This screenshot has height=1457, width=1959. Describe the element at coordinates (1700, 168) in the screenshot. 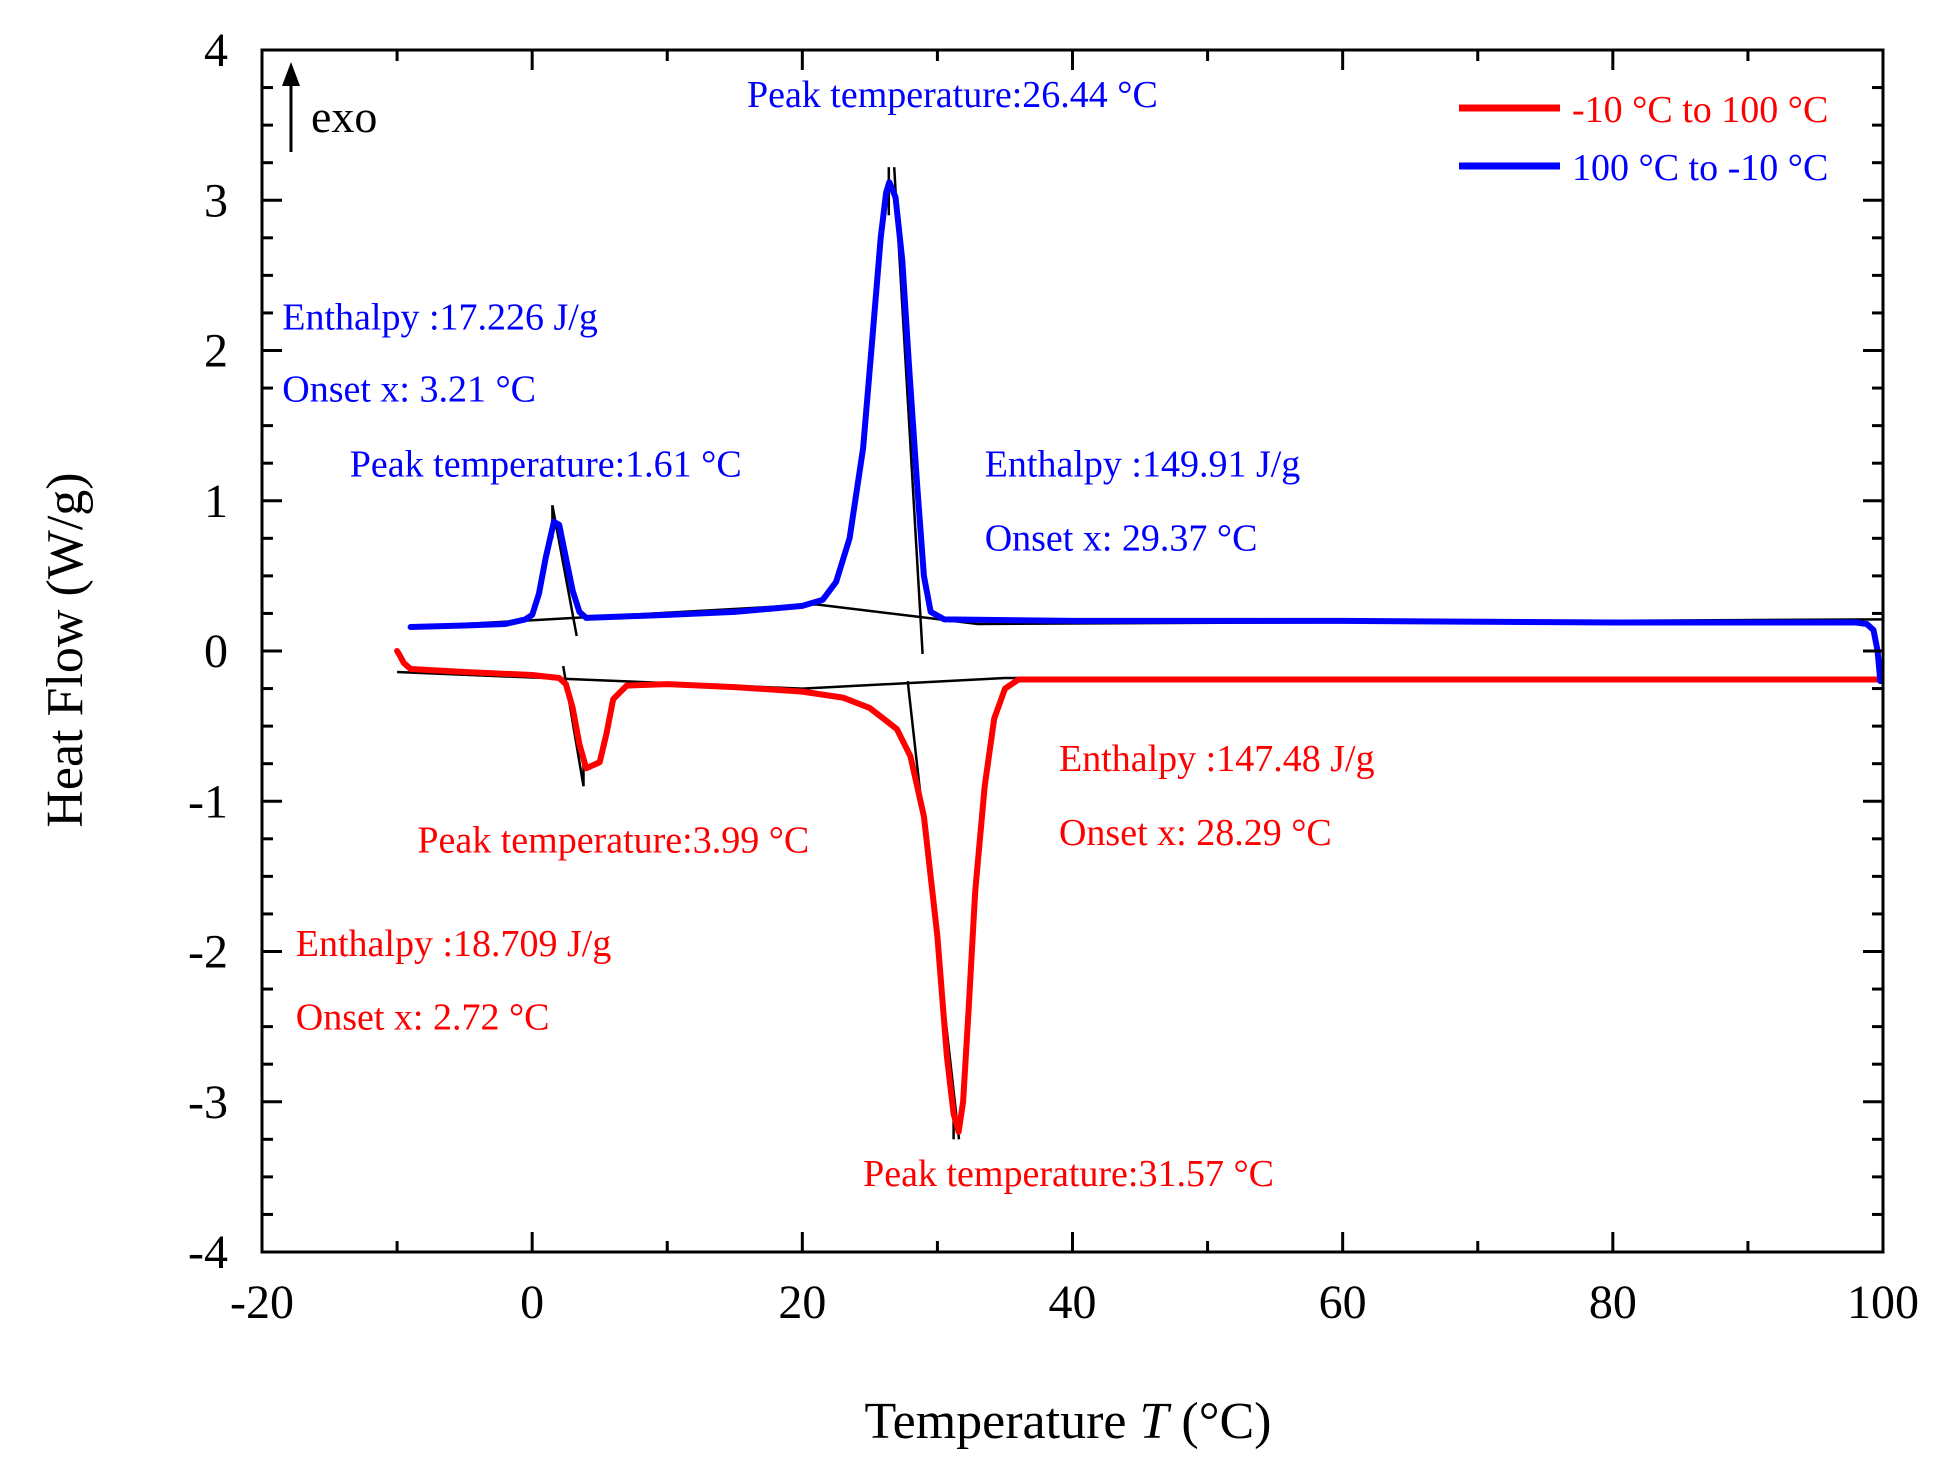

I see `legend-label: 100 °C to -10 °C` at that location.